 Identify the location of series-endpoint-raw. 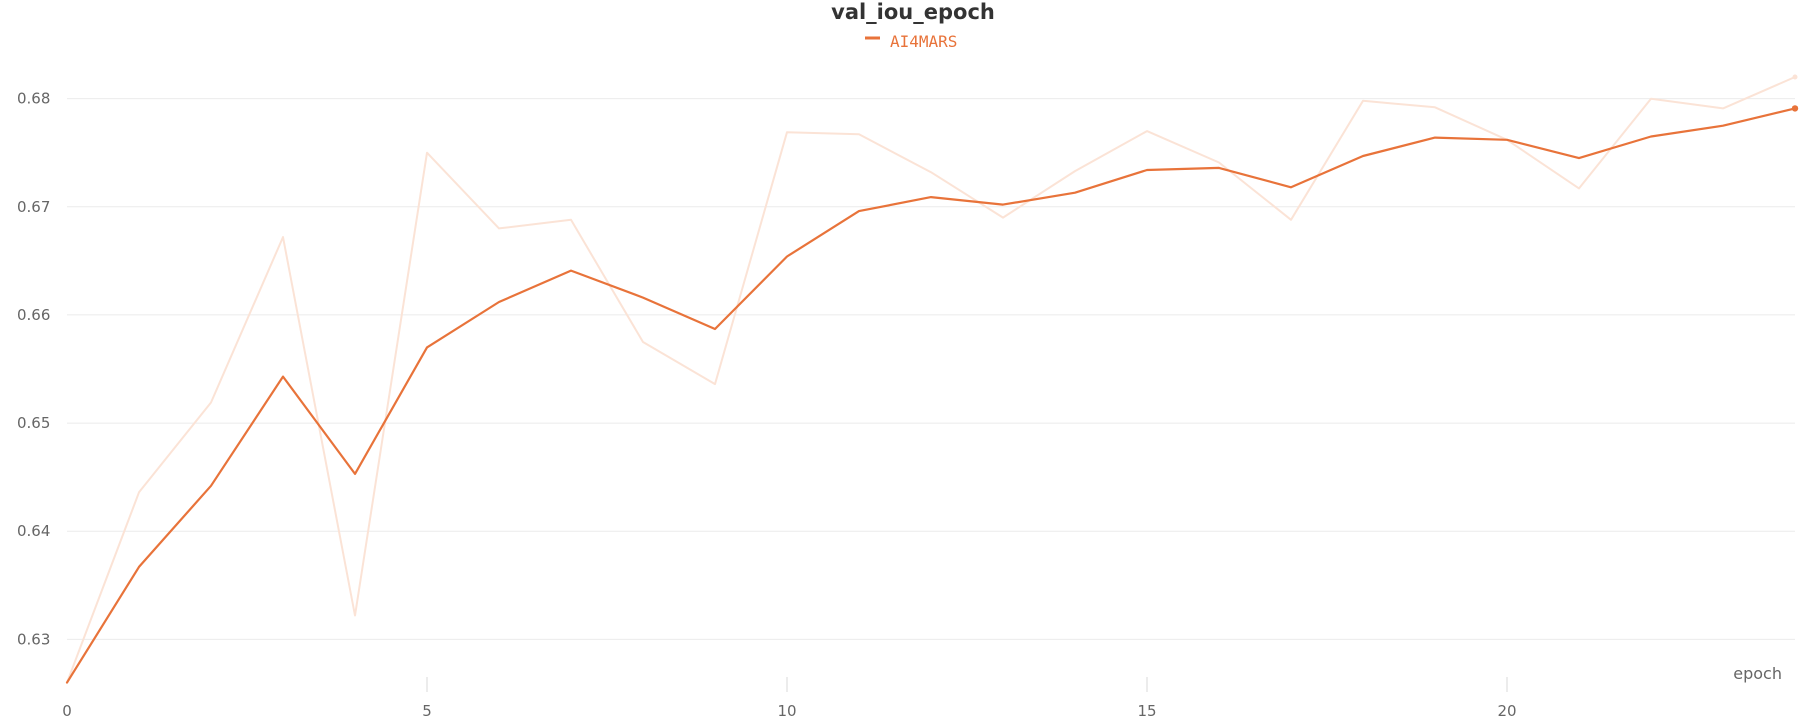
(1795, 77).